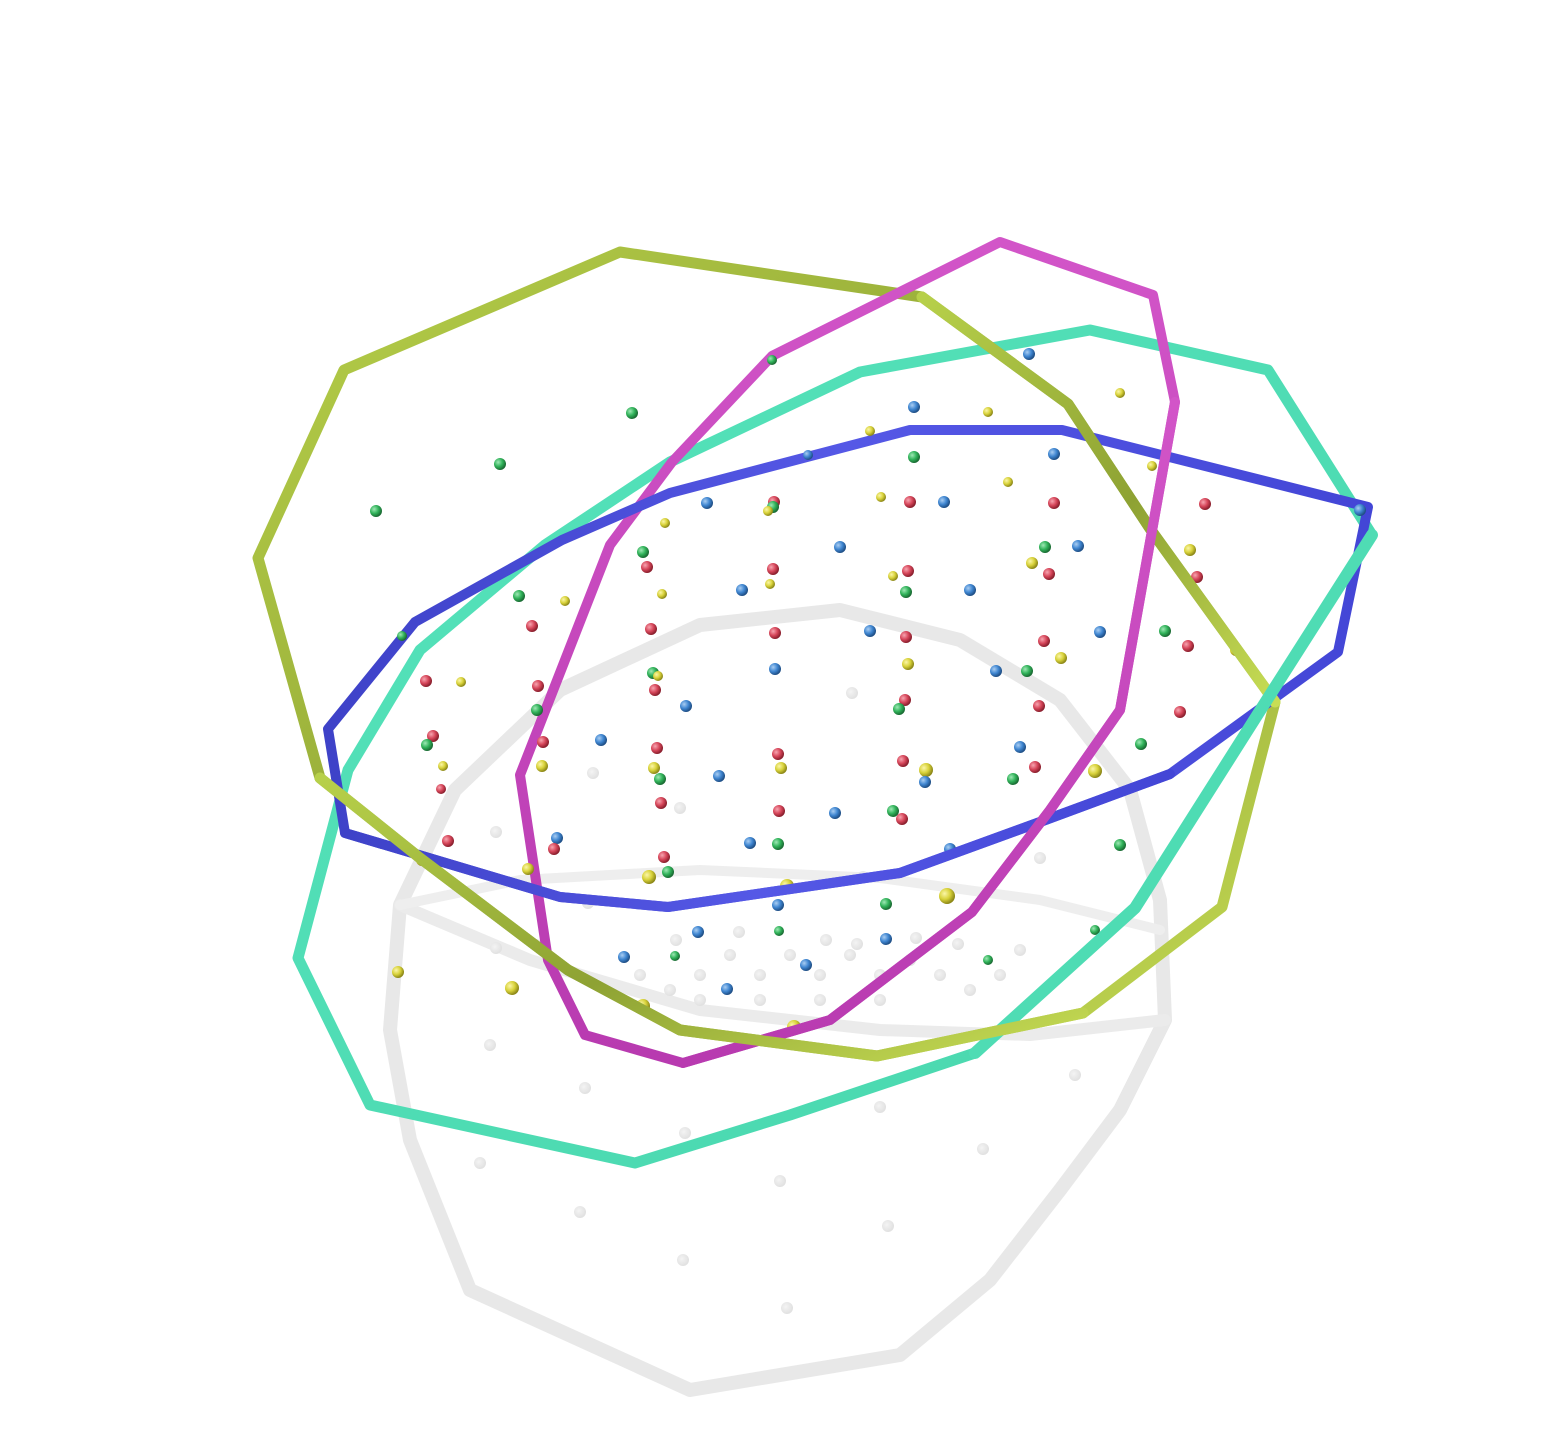  What do you see at coordinates (1173, 794) in the screenshot?
I see `aqua-ring-front-segment` at bounding box center [1173, 794].